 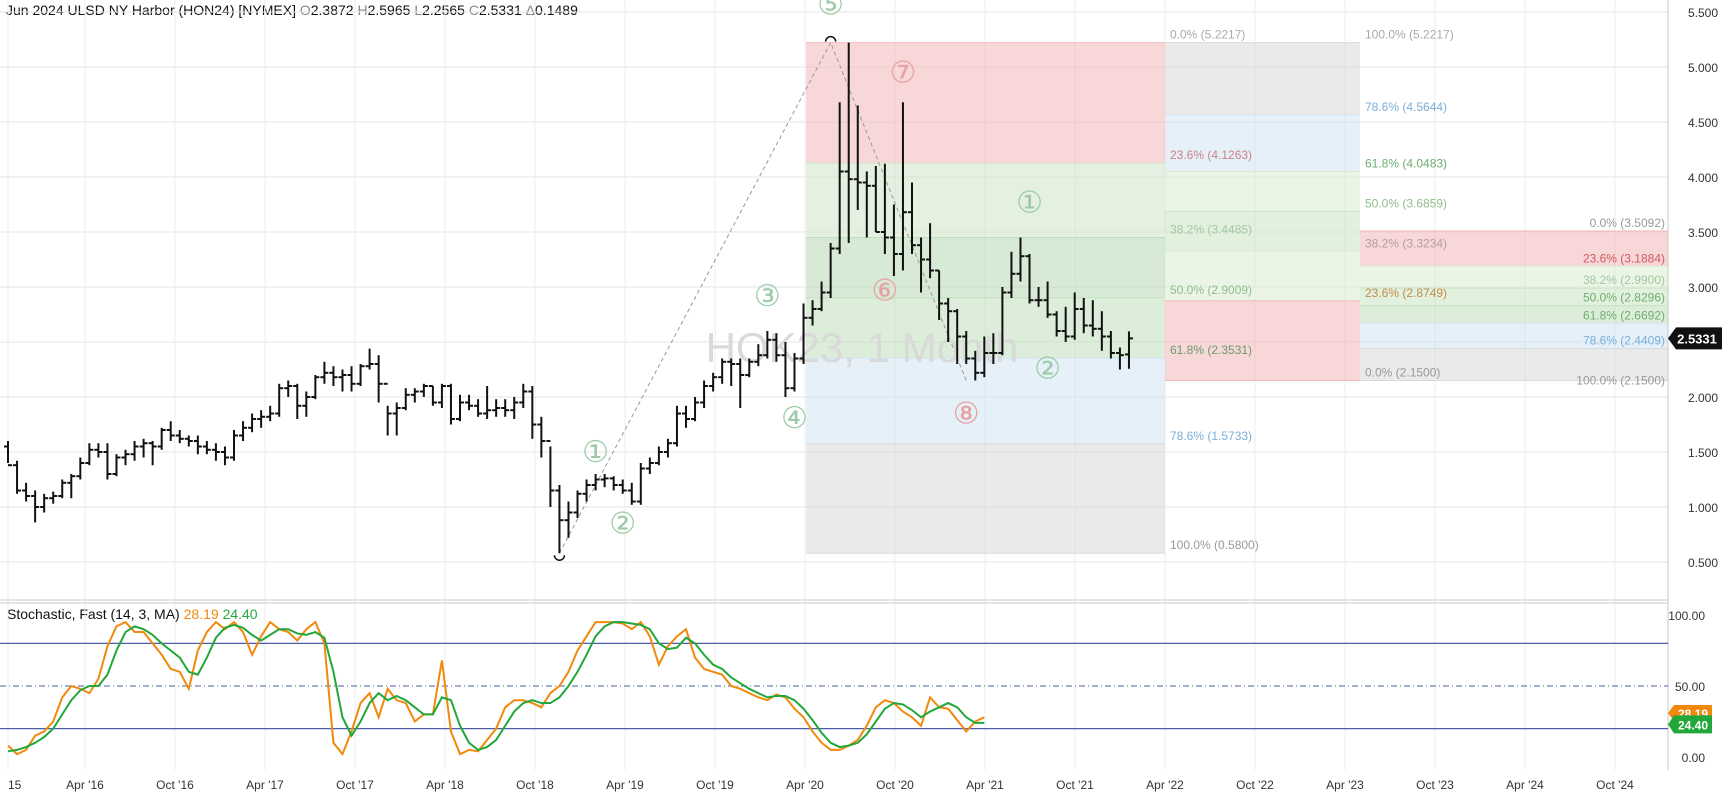 I want to click on stoch-d-tag-bg, so click(x=1690, y=724).